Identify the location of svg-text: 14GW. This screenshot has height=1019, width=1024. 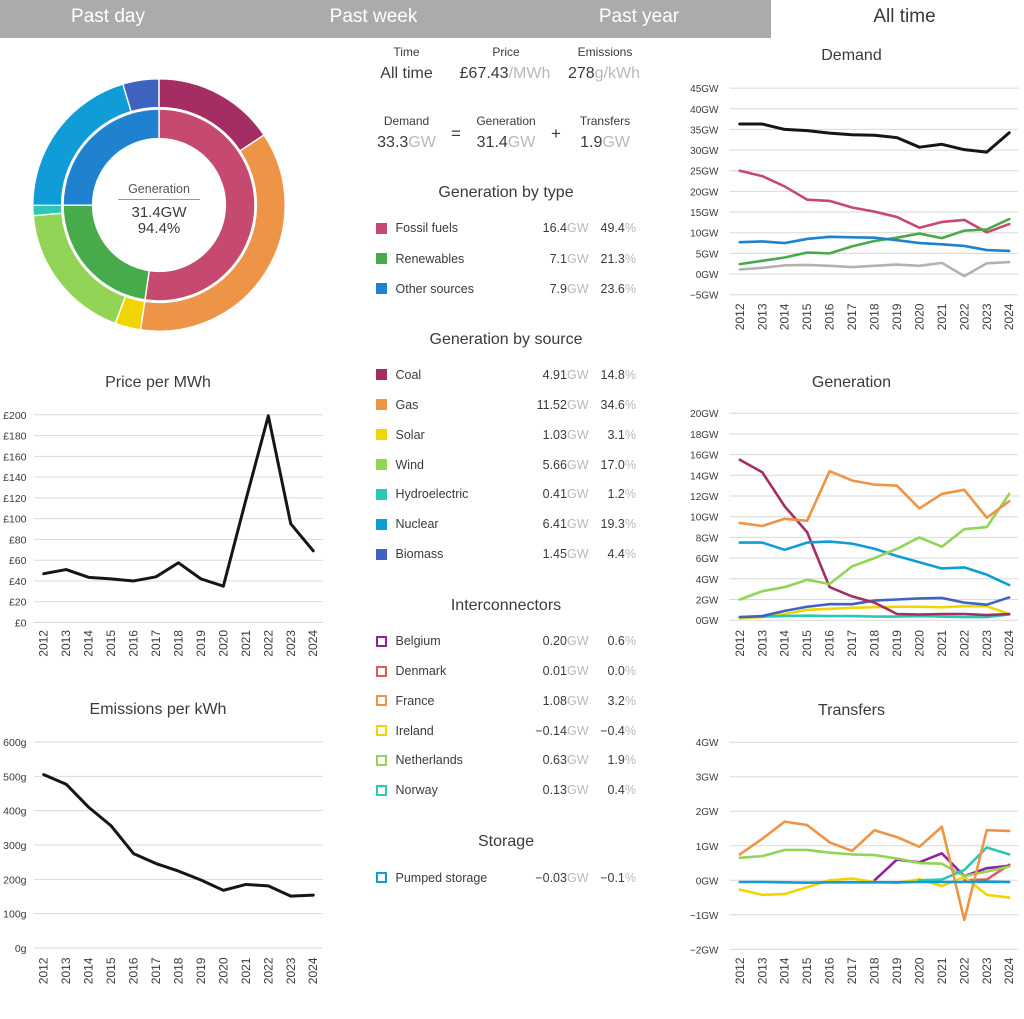
(704, 476).